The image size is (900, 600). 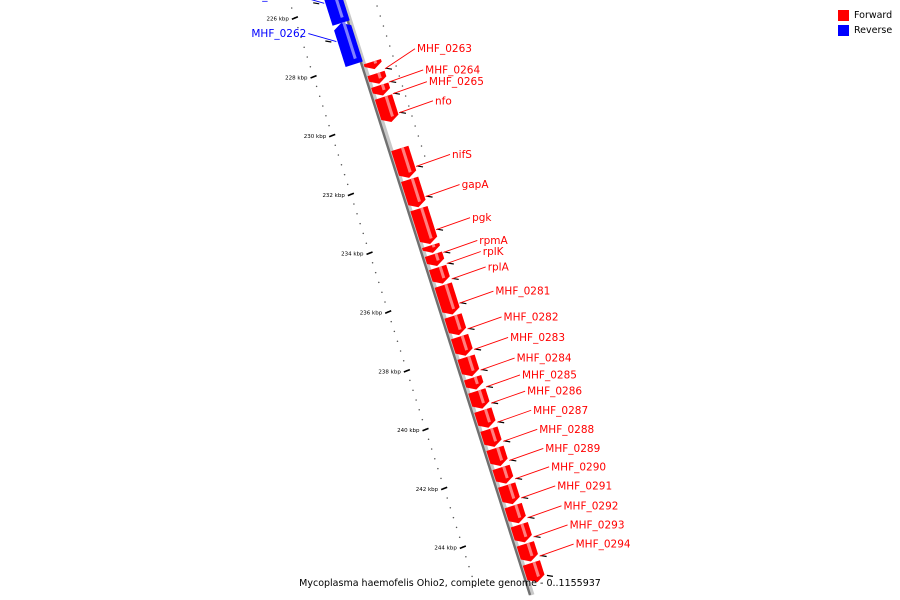 What do you see at coordinates (445, 549) in the screenshot?
I see `tick-label: 244 kbp` at bounding box center [445, 549].